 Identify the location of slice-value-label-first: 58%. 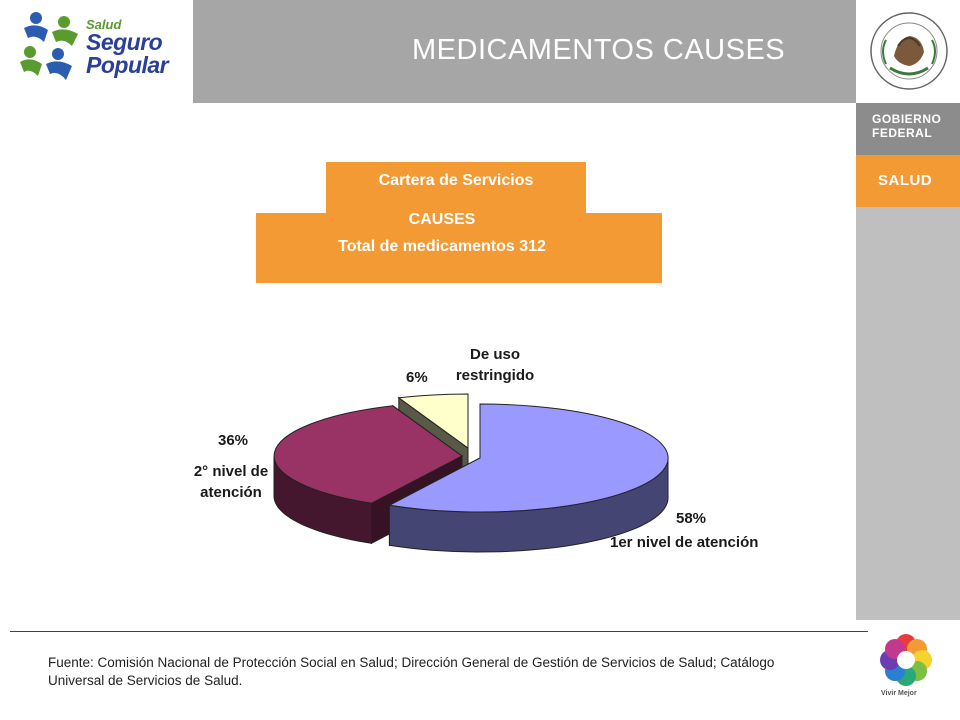
(691, 518).